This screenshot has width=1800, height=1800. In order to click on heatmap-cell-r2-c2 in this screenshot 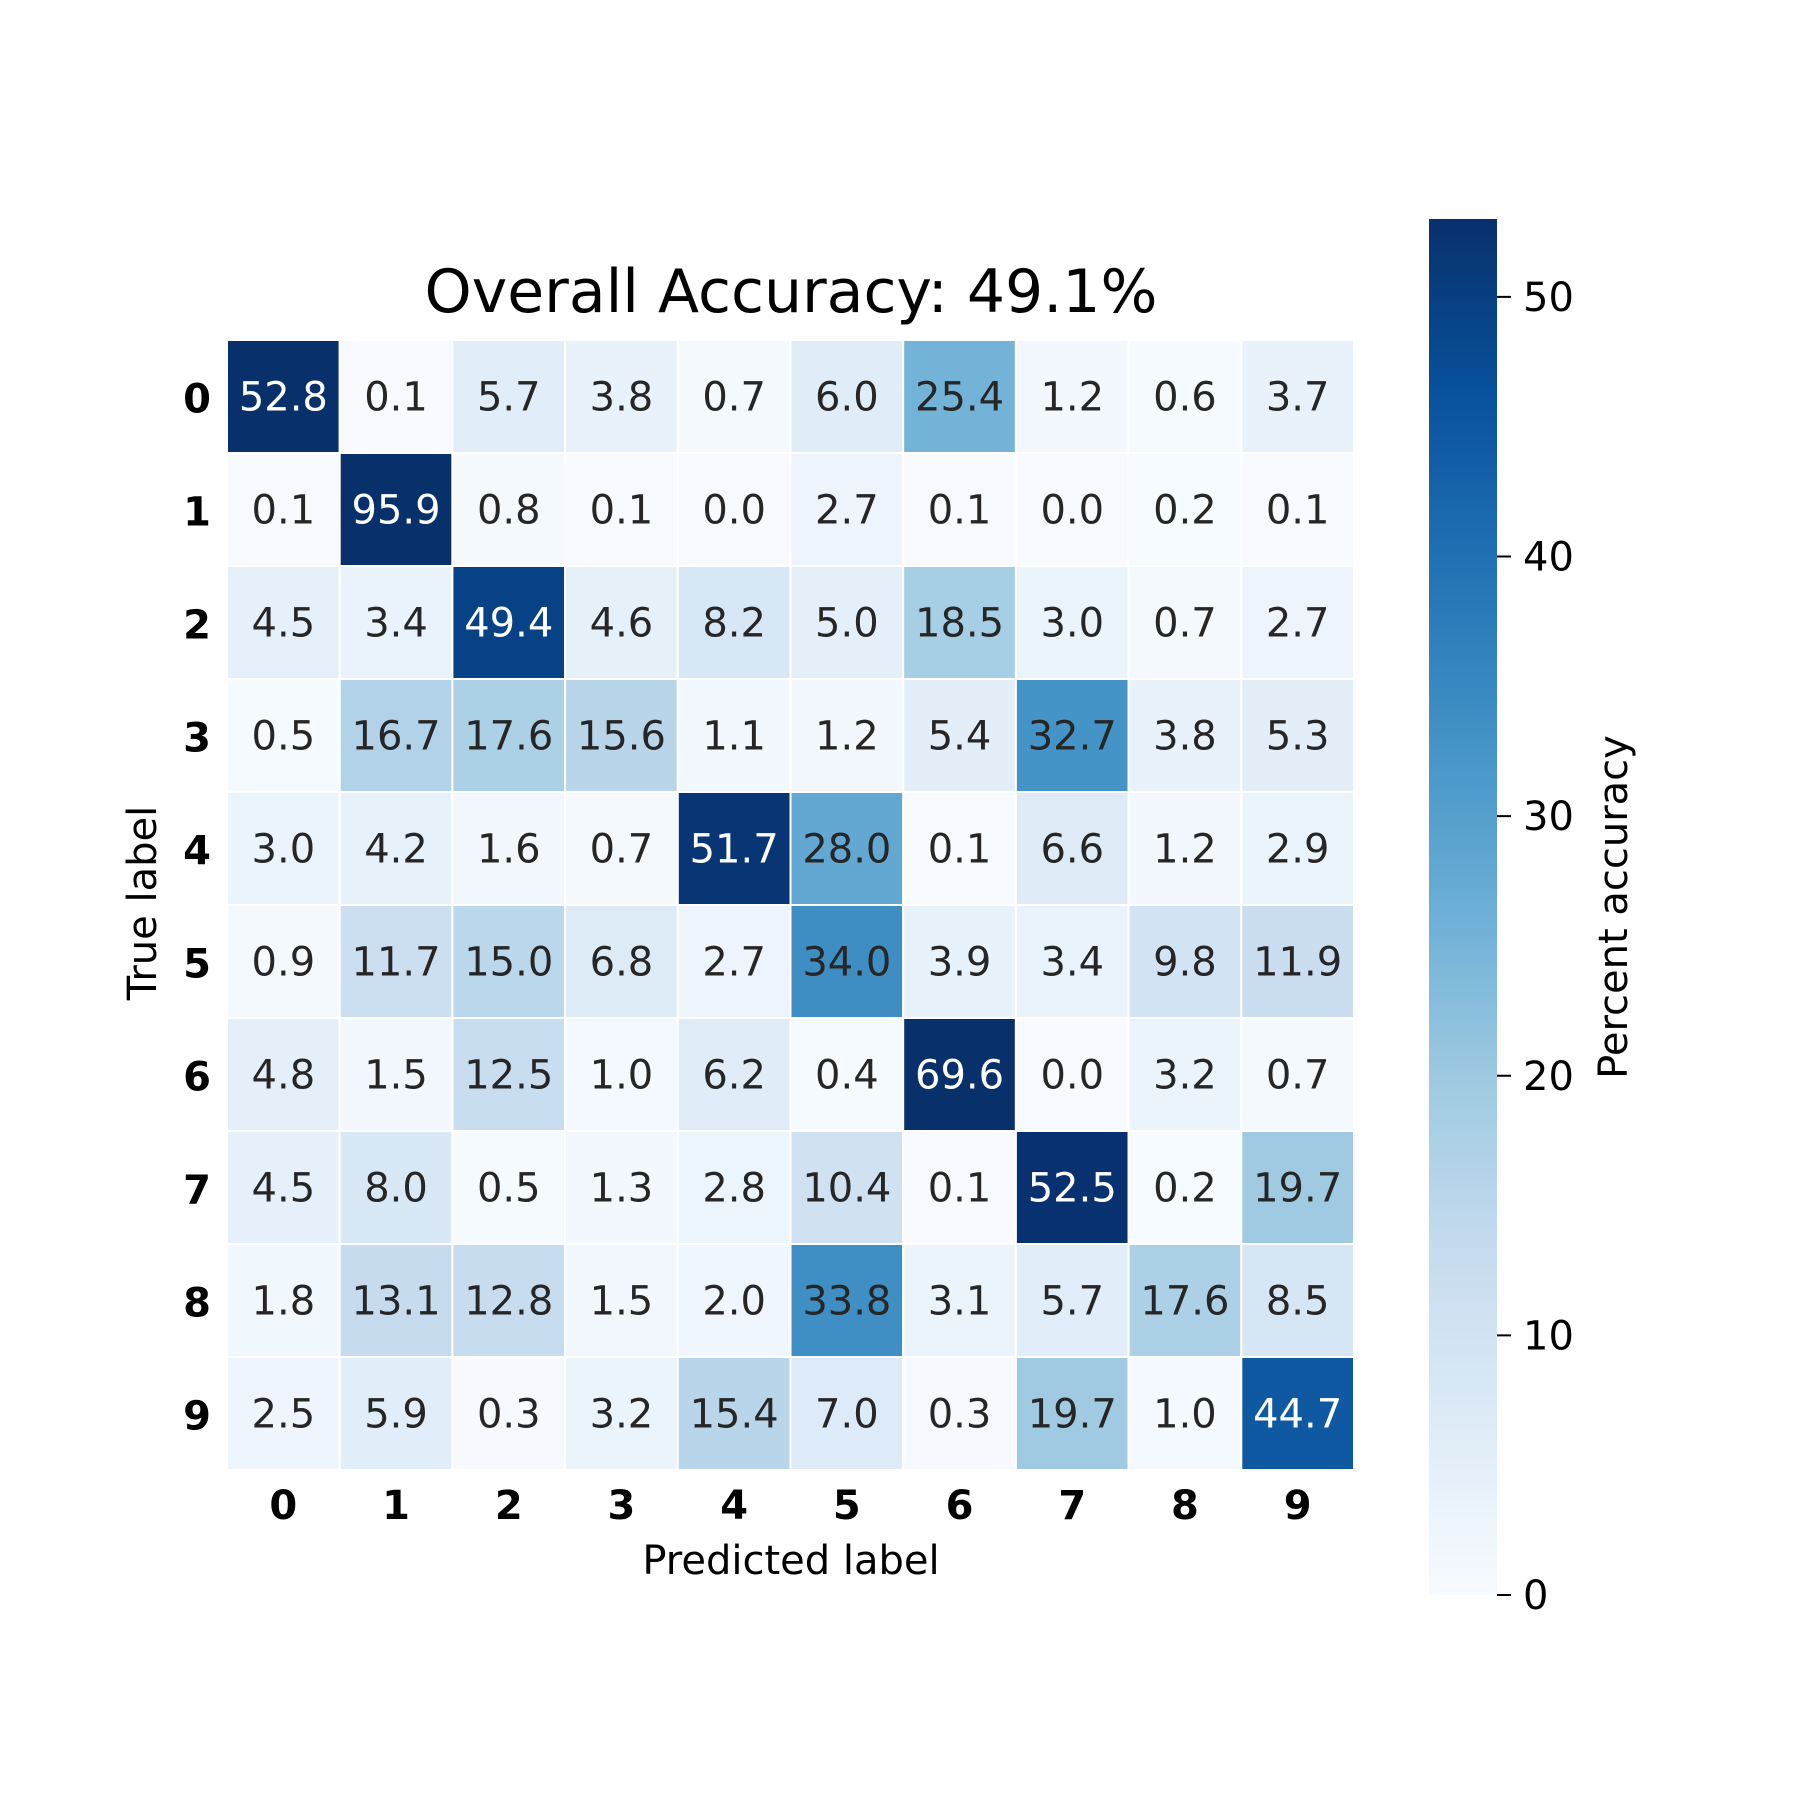, I will do `click(509, 622)`.